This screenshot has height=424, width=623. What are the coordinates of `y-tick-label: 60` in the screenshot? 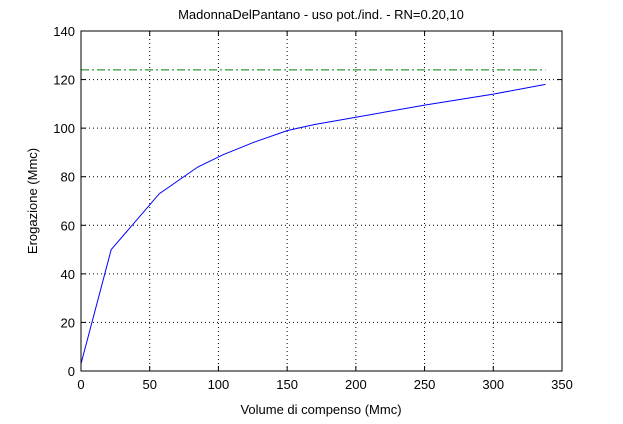 It's located at (68, 225).